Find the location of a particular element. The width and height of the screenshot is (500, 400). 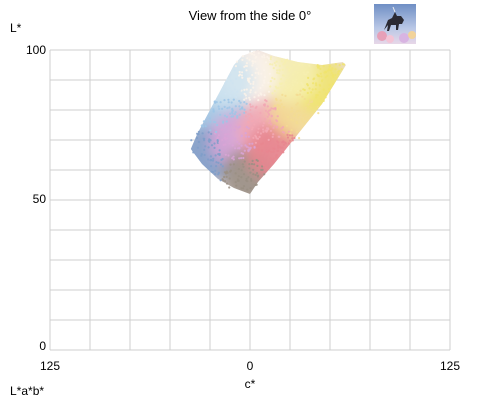

unicorn-thumbnail-image is located at coordinates (395, 24).